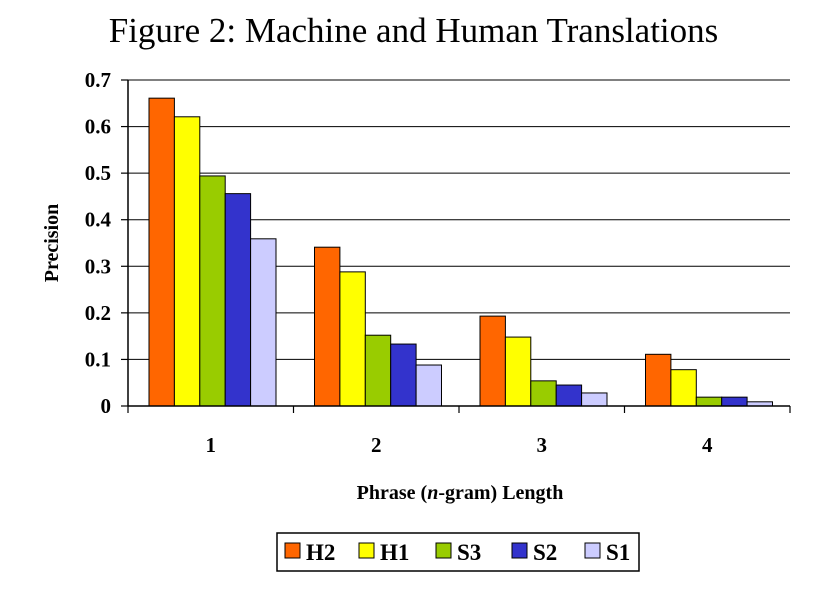 The image size is (827, 602). I want to click on x-tick-label-0: 1, so click(211, 445).